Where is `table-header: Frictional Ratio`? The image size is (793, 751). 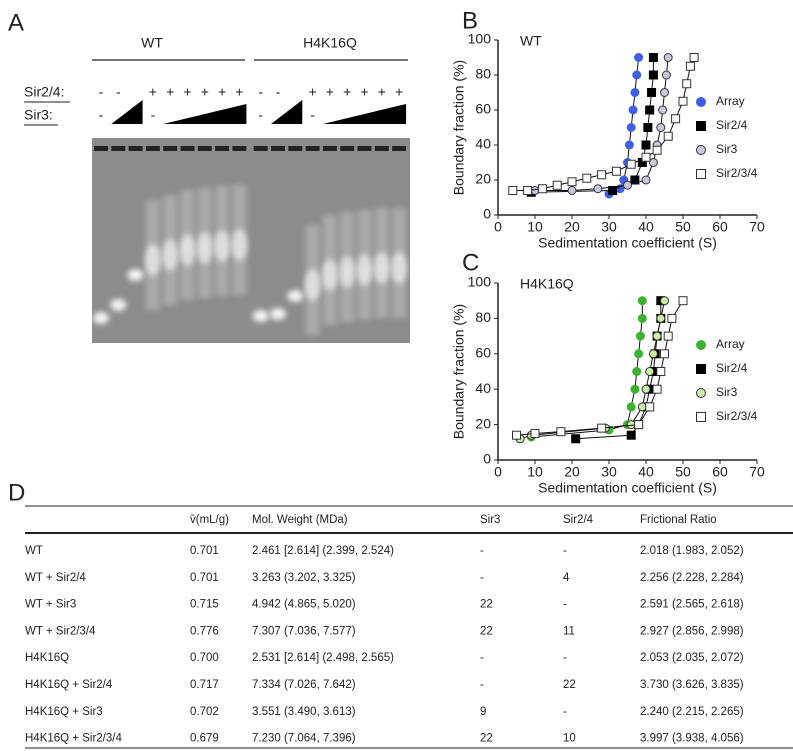
table-header: Frictional Ratio is located at coordinates (678, 520).